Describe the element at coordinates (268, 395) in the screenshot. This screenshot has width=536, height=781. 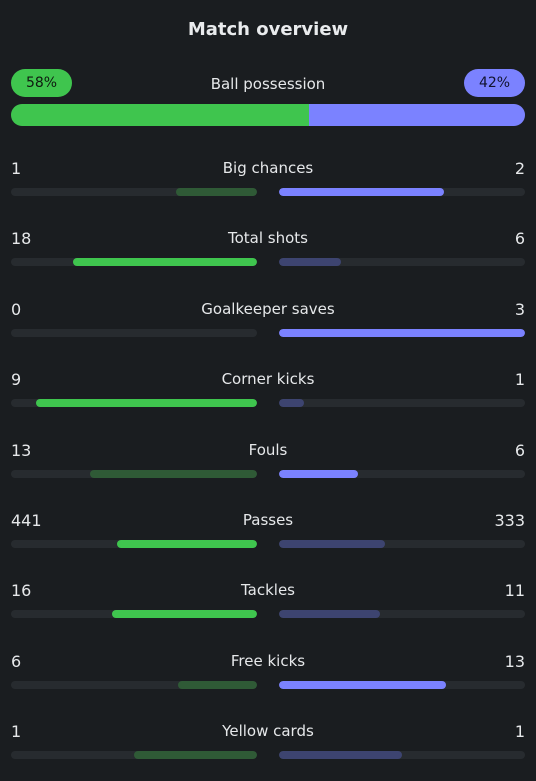
I see `stat-row: 9 Corner kicks 1` at that location.